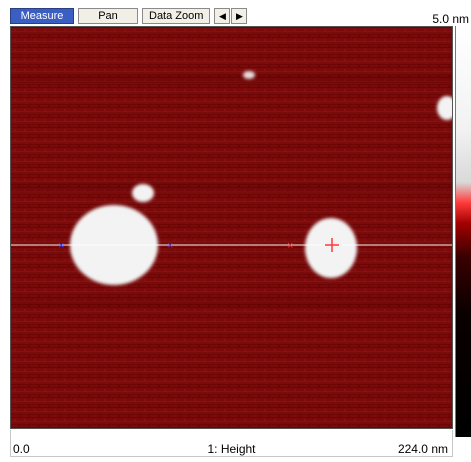 The height and width of the screenshot is (462, 471). I want to click on x-axis-footer: 0.0 1: Height 224.0 nm, so click(231, 443).